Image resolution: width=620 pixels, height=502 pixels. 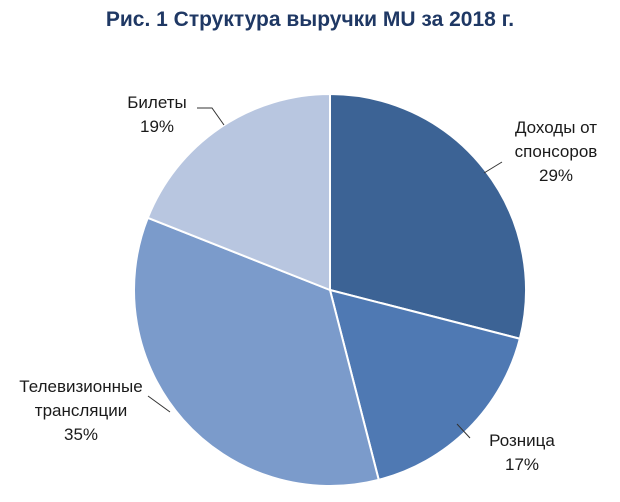 What do you see at coordinates (81, 434) in the screenshot?
I see `slice-value-label: 35%` at bounding box center [81, 434].